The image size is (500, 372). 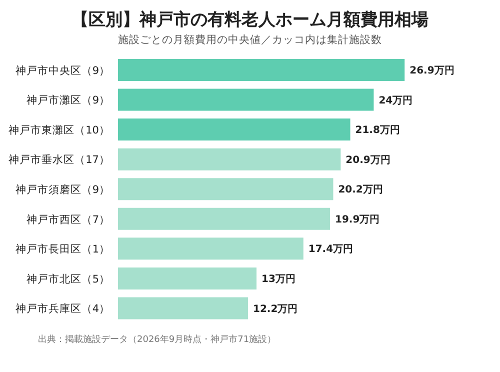 What do you see at coordinates (59, 159) in the screenshot?
I see `y-tick-label: 神戸市垂水区（17）` at bounding box center [59, 159].